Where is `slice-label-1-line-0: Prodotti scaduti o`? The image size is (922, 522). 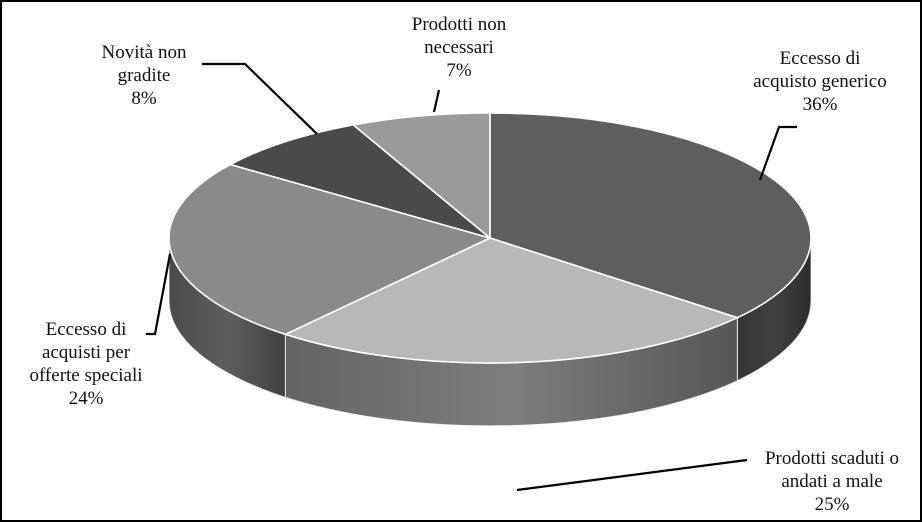 slice-label-1-line-0: Prodotti scaduti o is located at coordinates (832, 458).